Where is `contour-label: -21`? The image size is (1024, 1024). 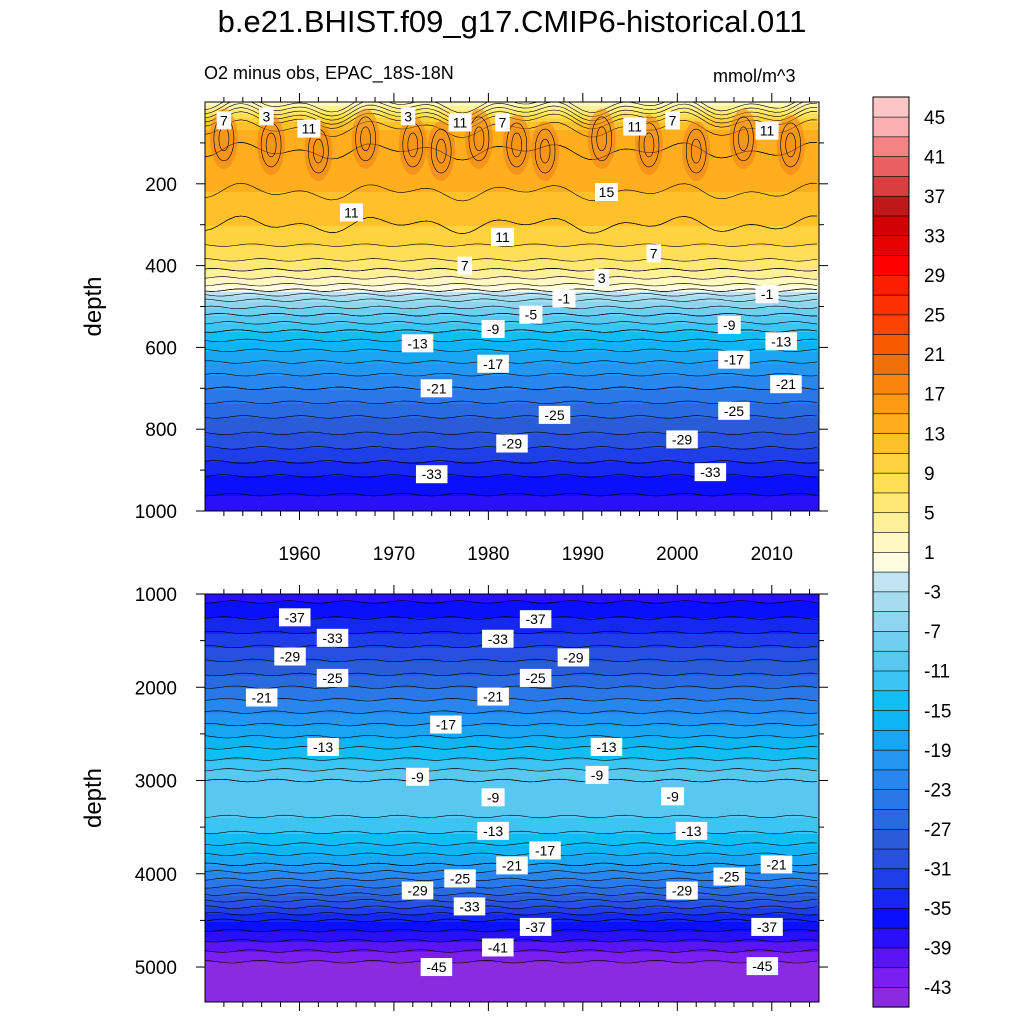 contour-label: -21 is located at coordinates (261, 697).